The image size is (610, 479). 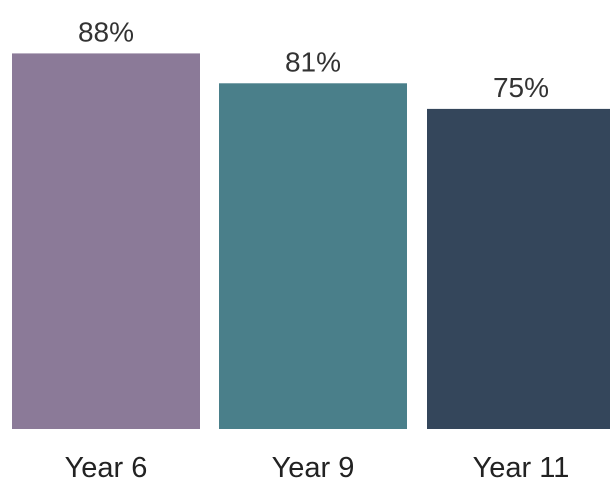 What do you see at coordinates (106, 31) in the screenshot?
I see `value-label: 88%` at bounding box center [106, 31].